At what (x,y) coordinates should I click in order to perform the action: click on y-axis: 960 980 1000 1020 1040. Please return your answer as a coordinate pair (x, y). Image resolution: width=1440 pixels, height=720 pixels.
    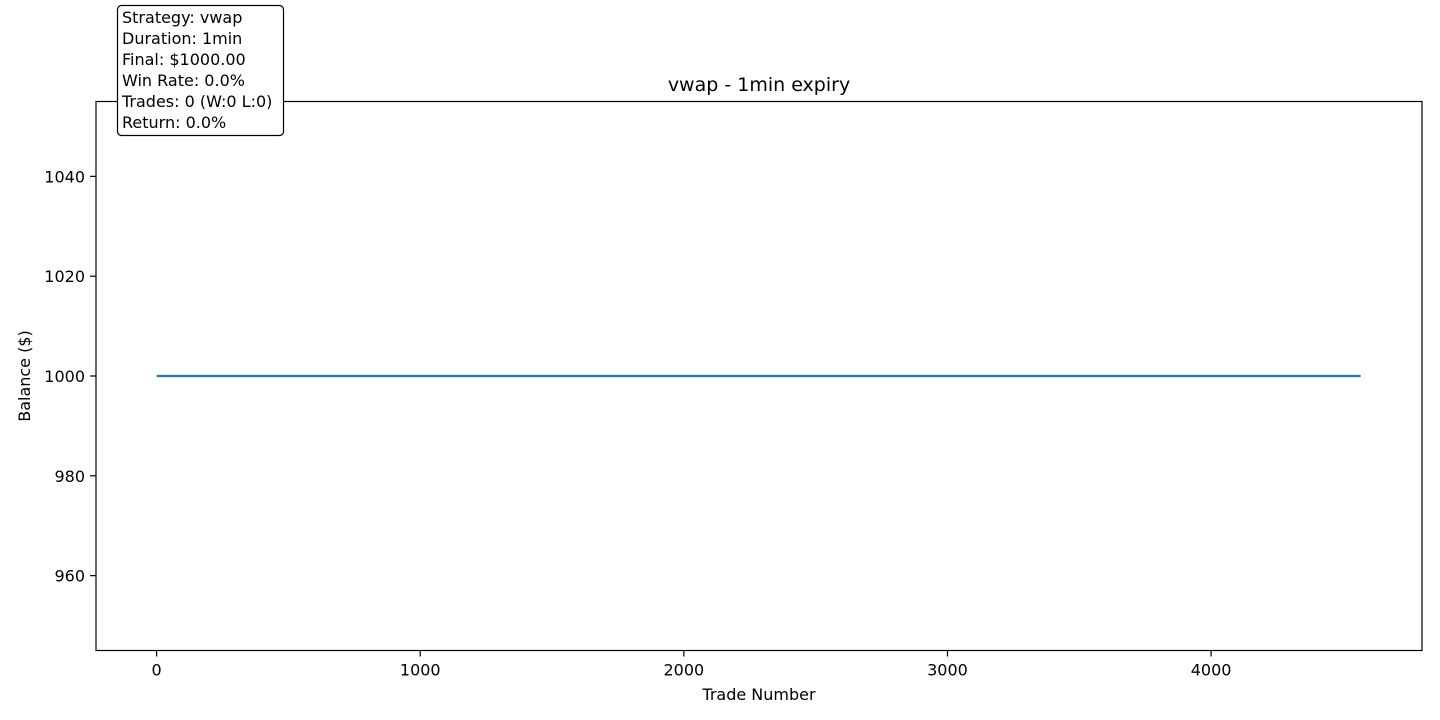
    Looking at the image, I should click on (70, 376).